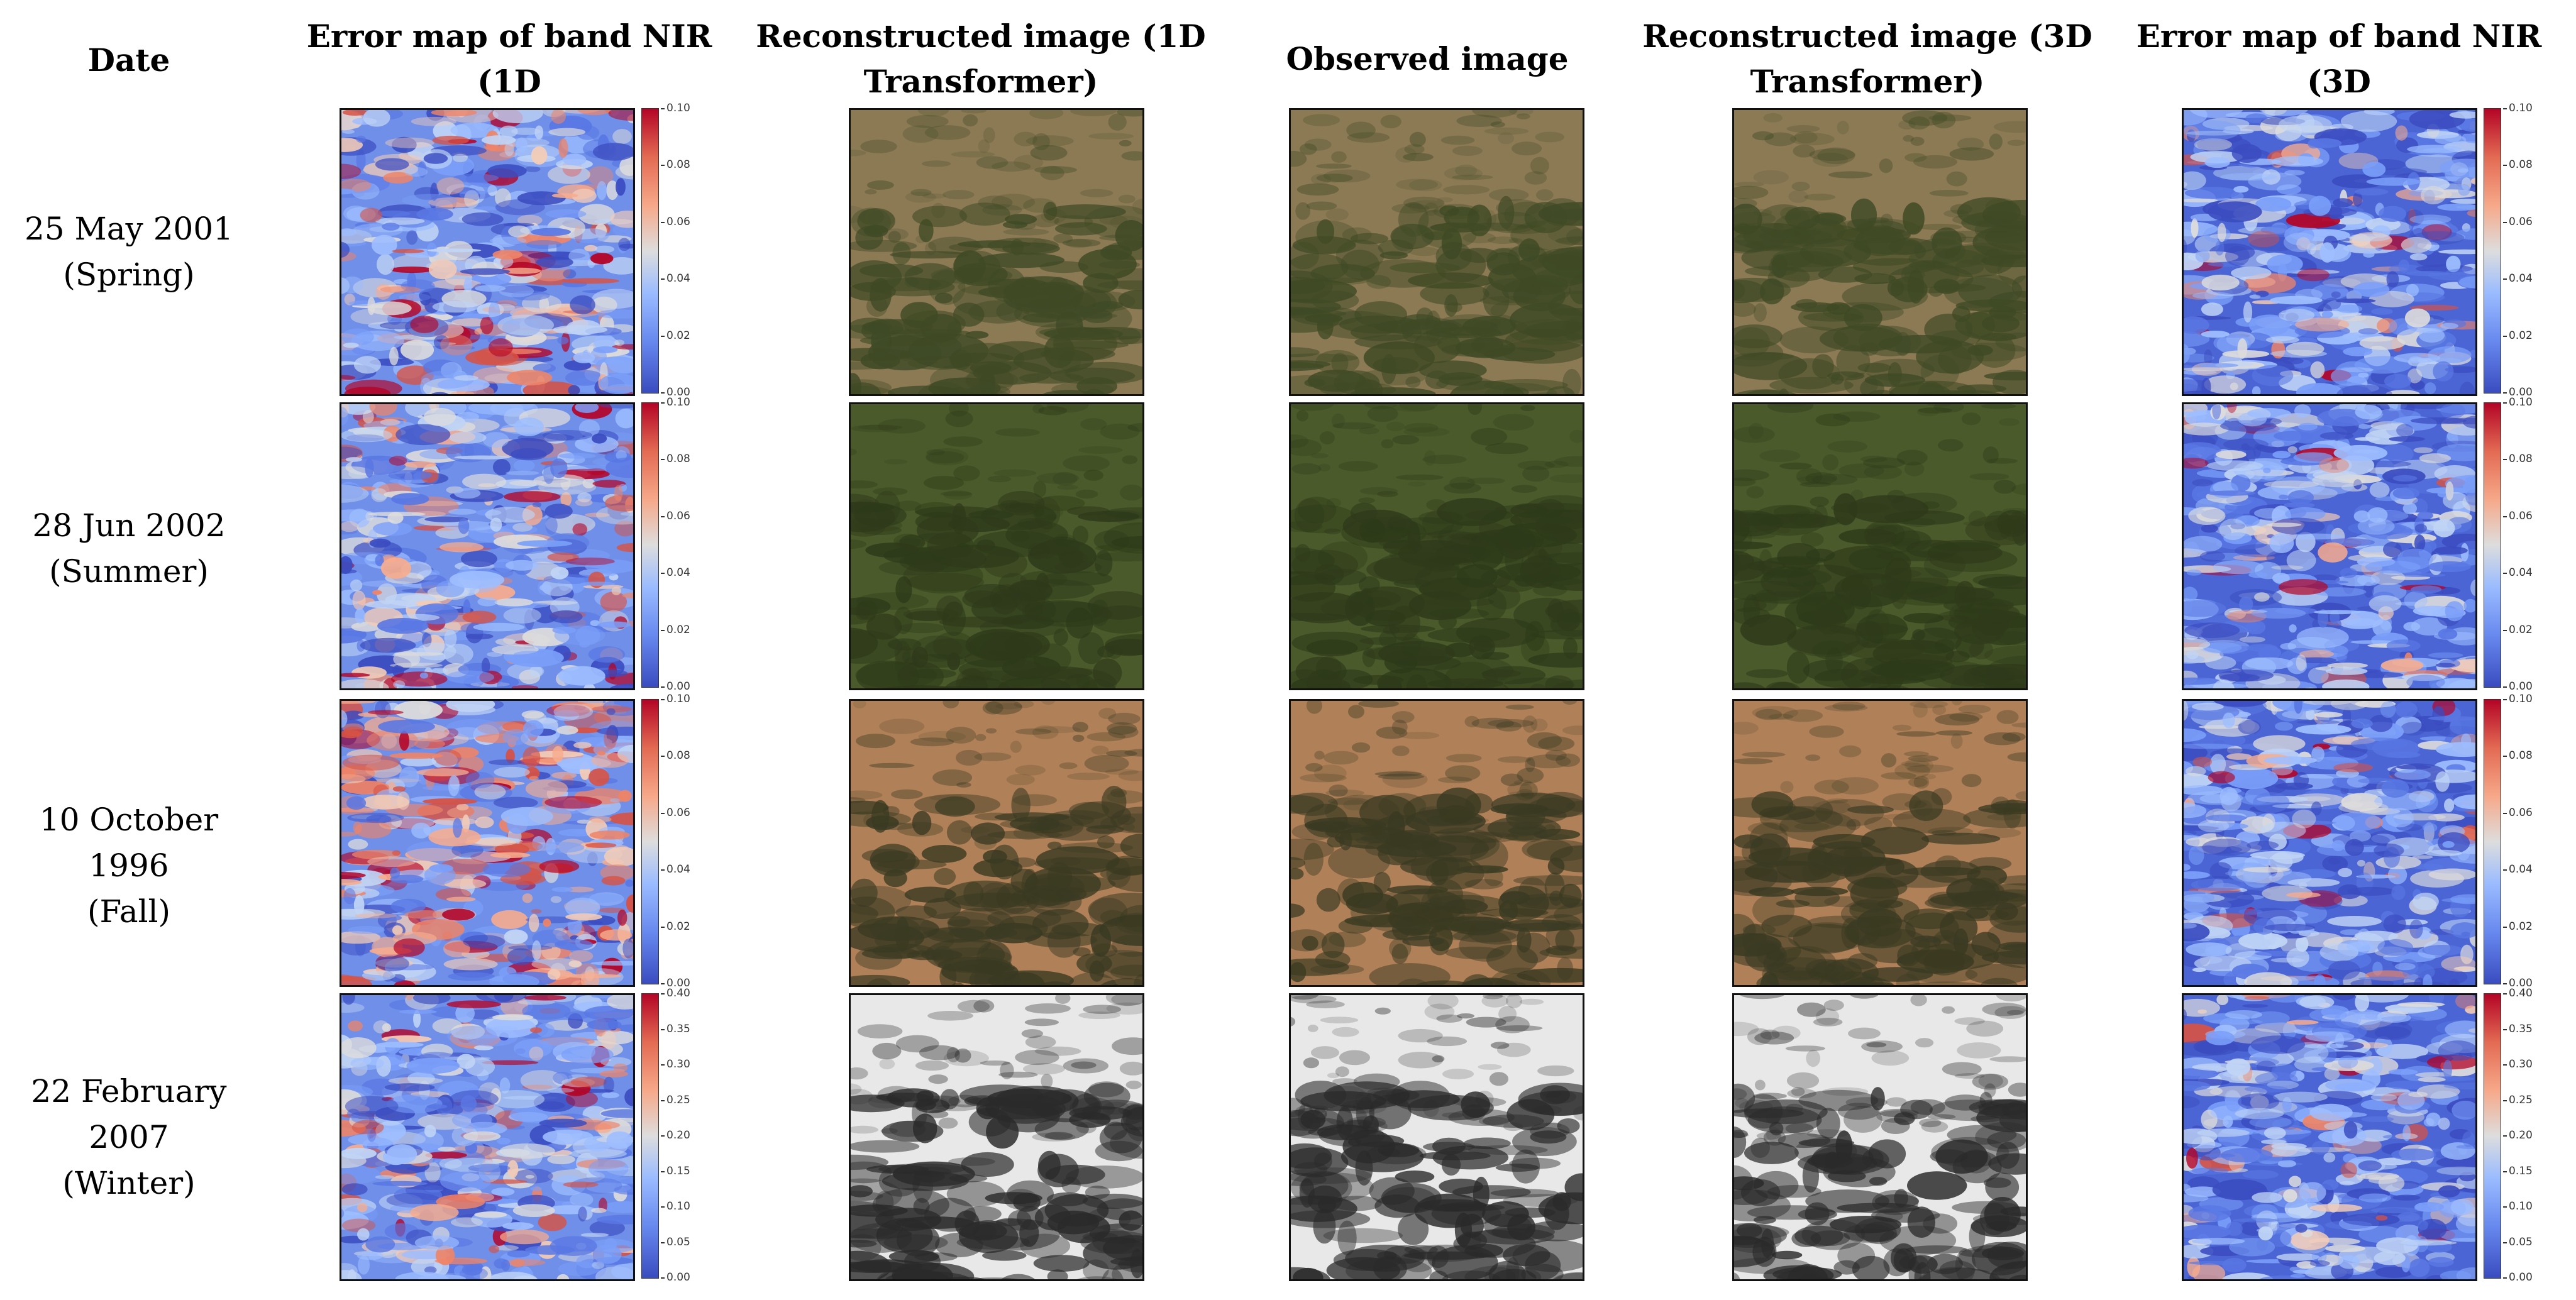 This screenshot has height=1300, width=2576. What do you see at coordinates (981, 59) in the screenshot?
I see `header-recon-1d: Reconstructed image (1D Transformer)` at bounding box center [981, 59].